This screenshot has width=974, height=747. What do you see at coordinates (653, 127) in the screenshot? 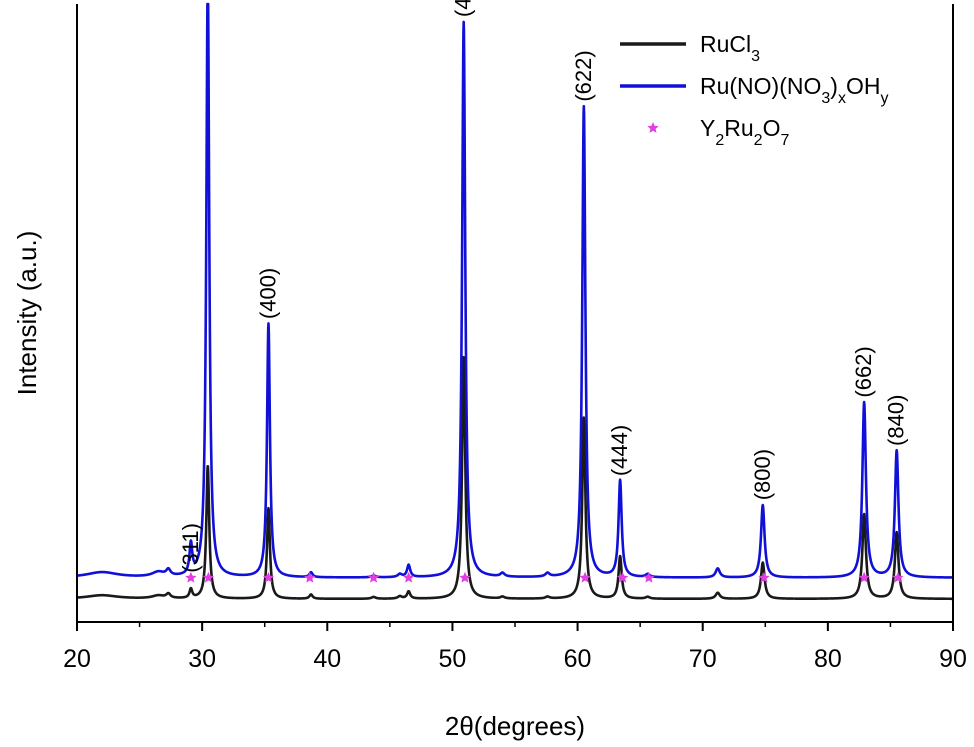
I see `legend-marker` at bounding box center [653, 127].